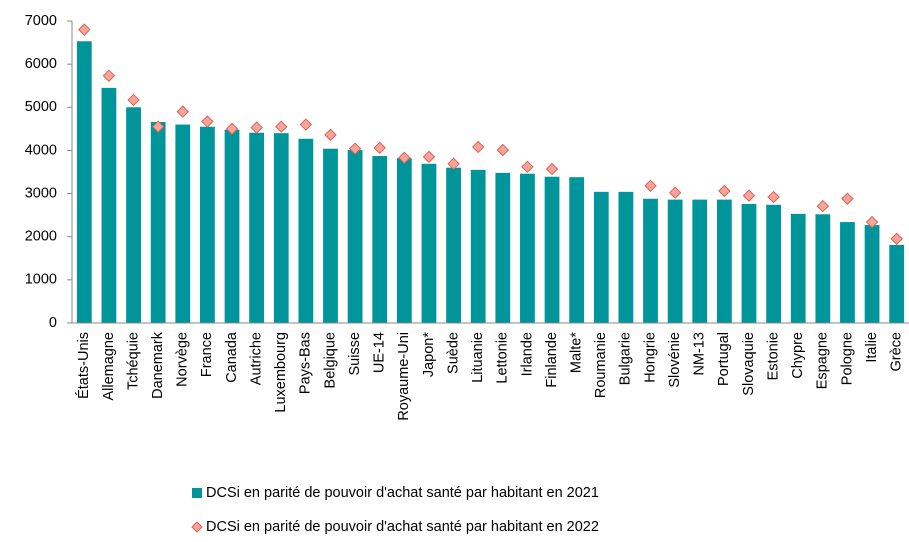 The image size is (909, 542). I want to click on x-tick-label: Canada, so click(232, 357).